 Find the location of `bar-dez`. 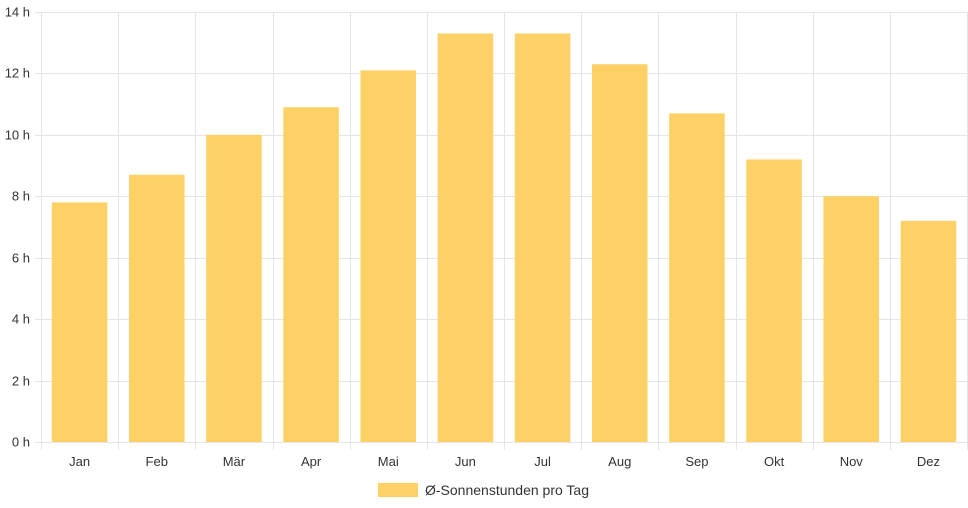

bar-dez is located at coordinates (928, 331).